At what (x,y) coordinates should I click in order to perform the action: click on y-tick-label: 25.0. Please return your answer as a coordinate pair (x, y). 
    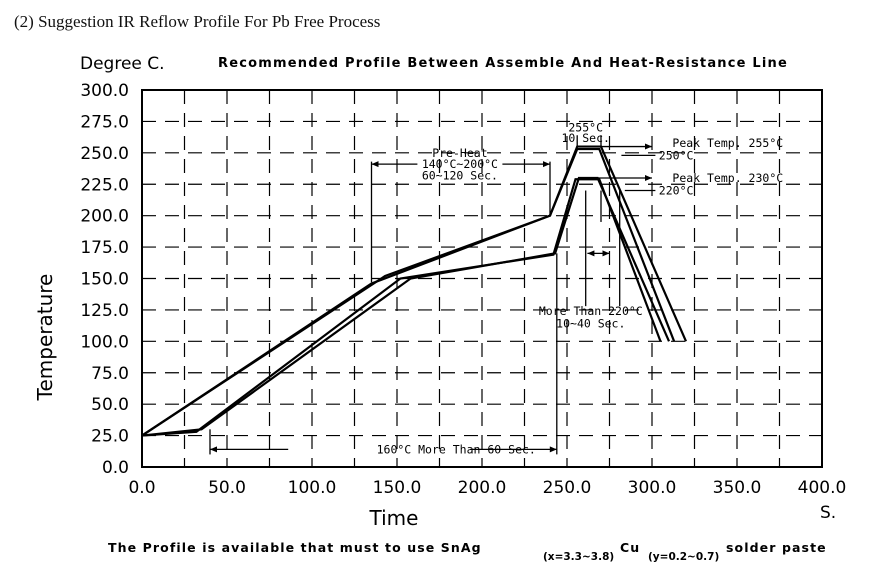
    Looking at the image, I should click on (110, 437).